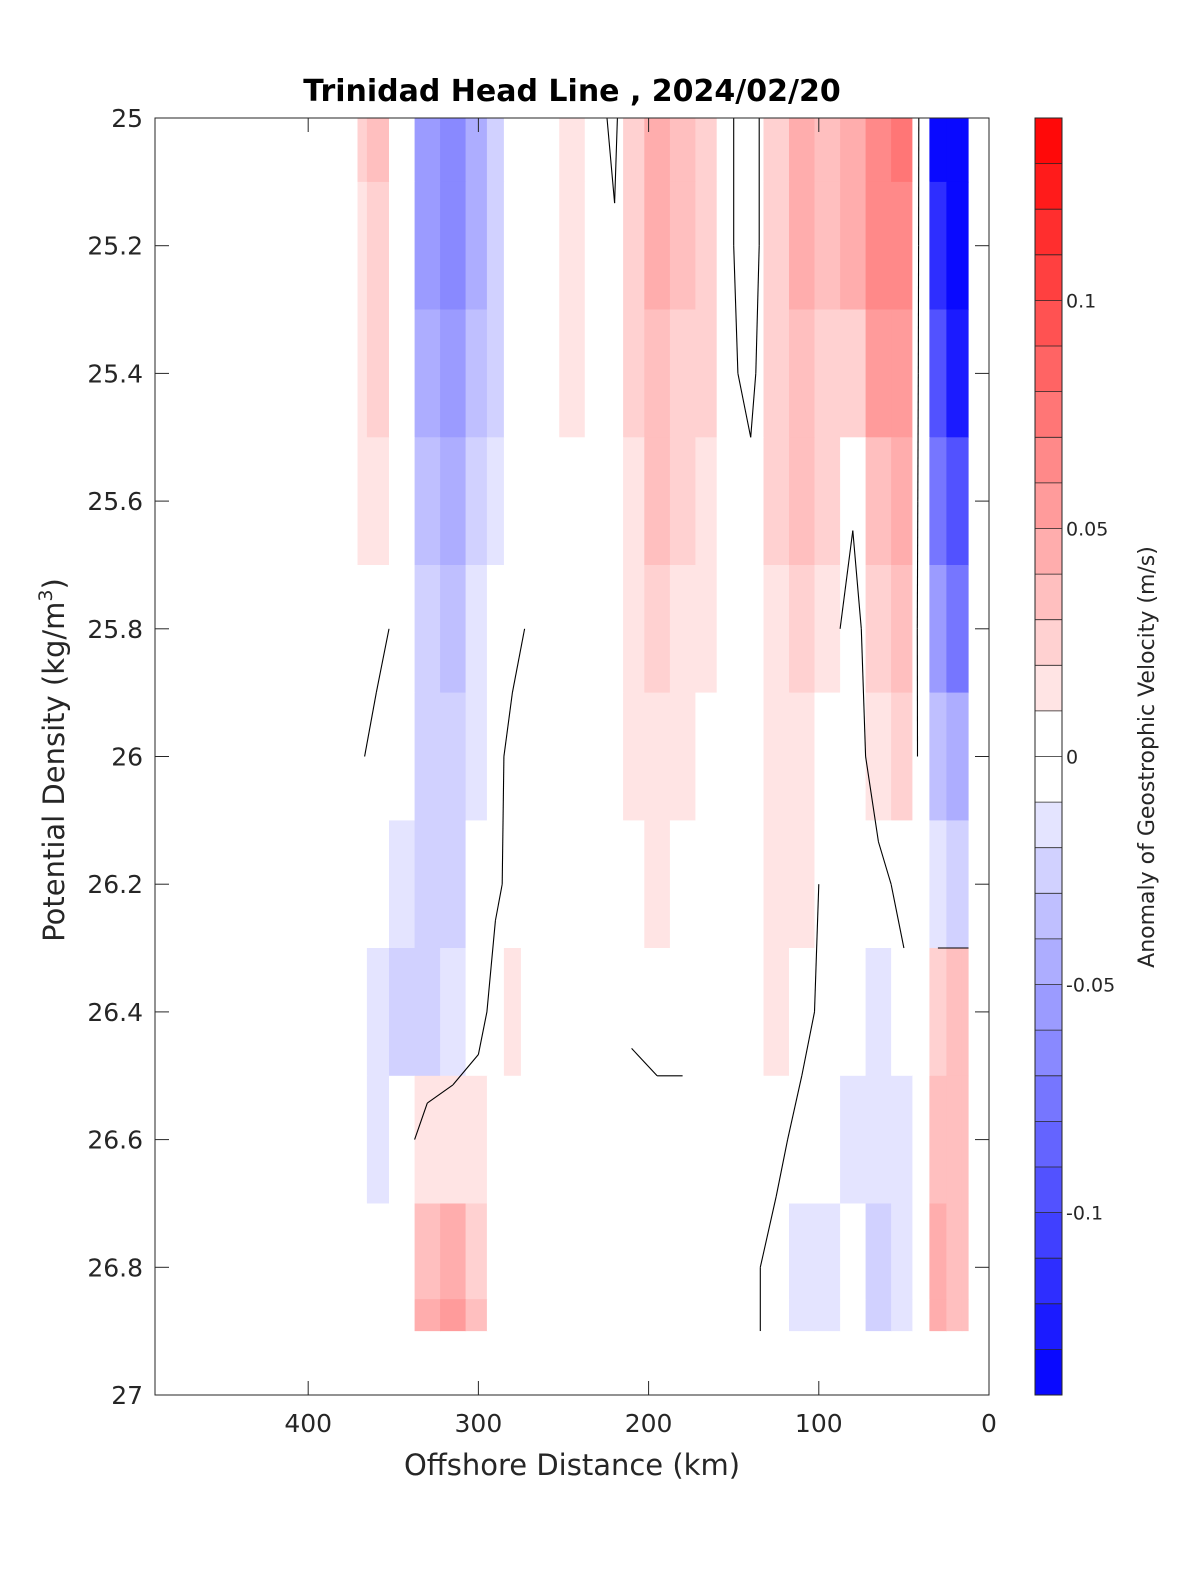 The height and width of the screenshot is (1575, 1200). Describe the element at coordinates (115, 884) in the screenshot. I see `y-tick-label: 26.2` at that location.